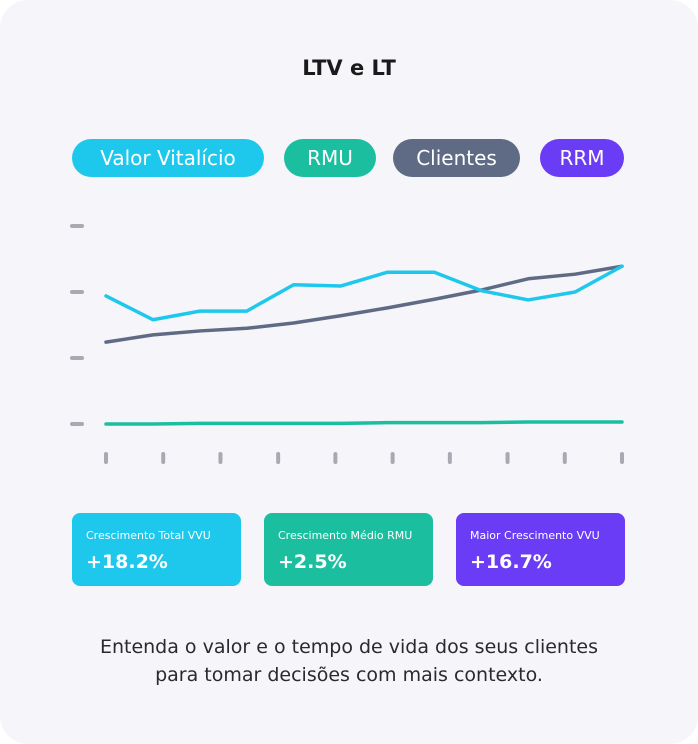  I want to click on stat-value: +18.2%, so click(127, 562).